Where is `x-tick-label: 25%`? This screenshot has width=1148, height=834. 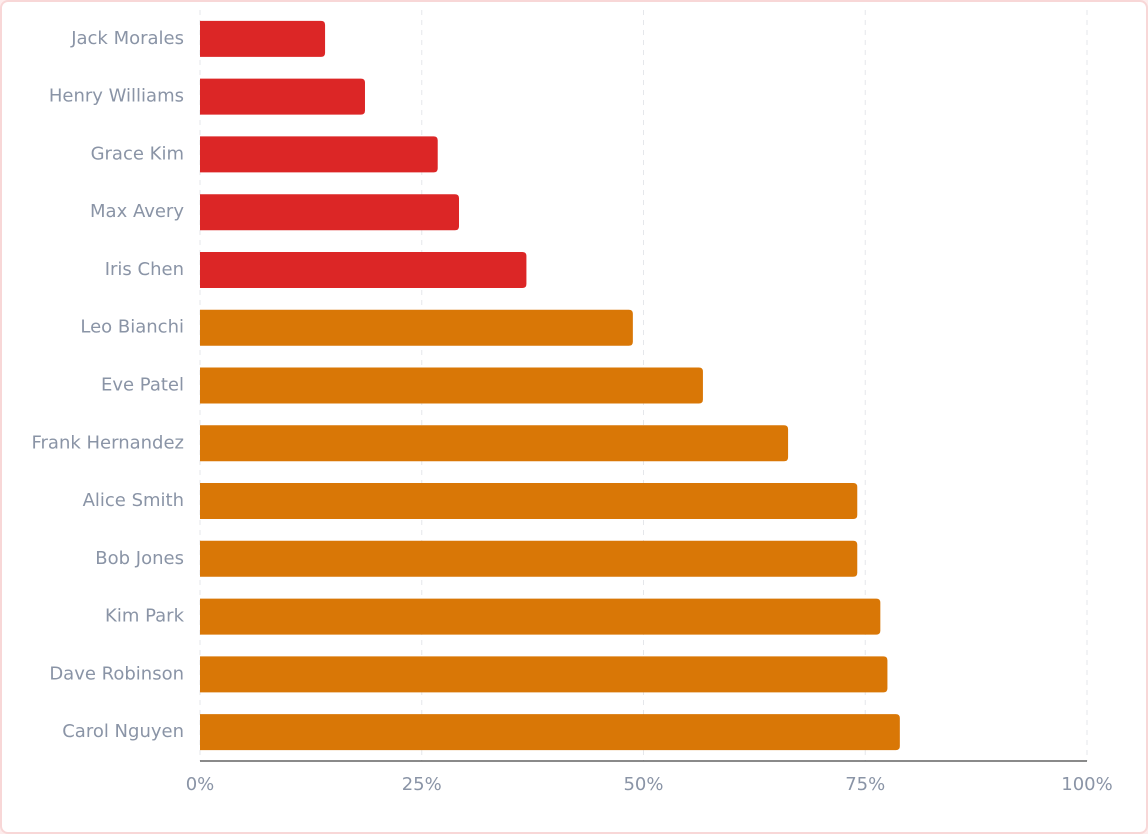 x-tick-label: 25% is located at coordinates (422, 784).